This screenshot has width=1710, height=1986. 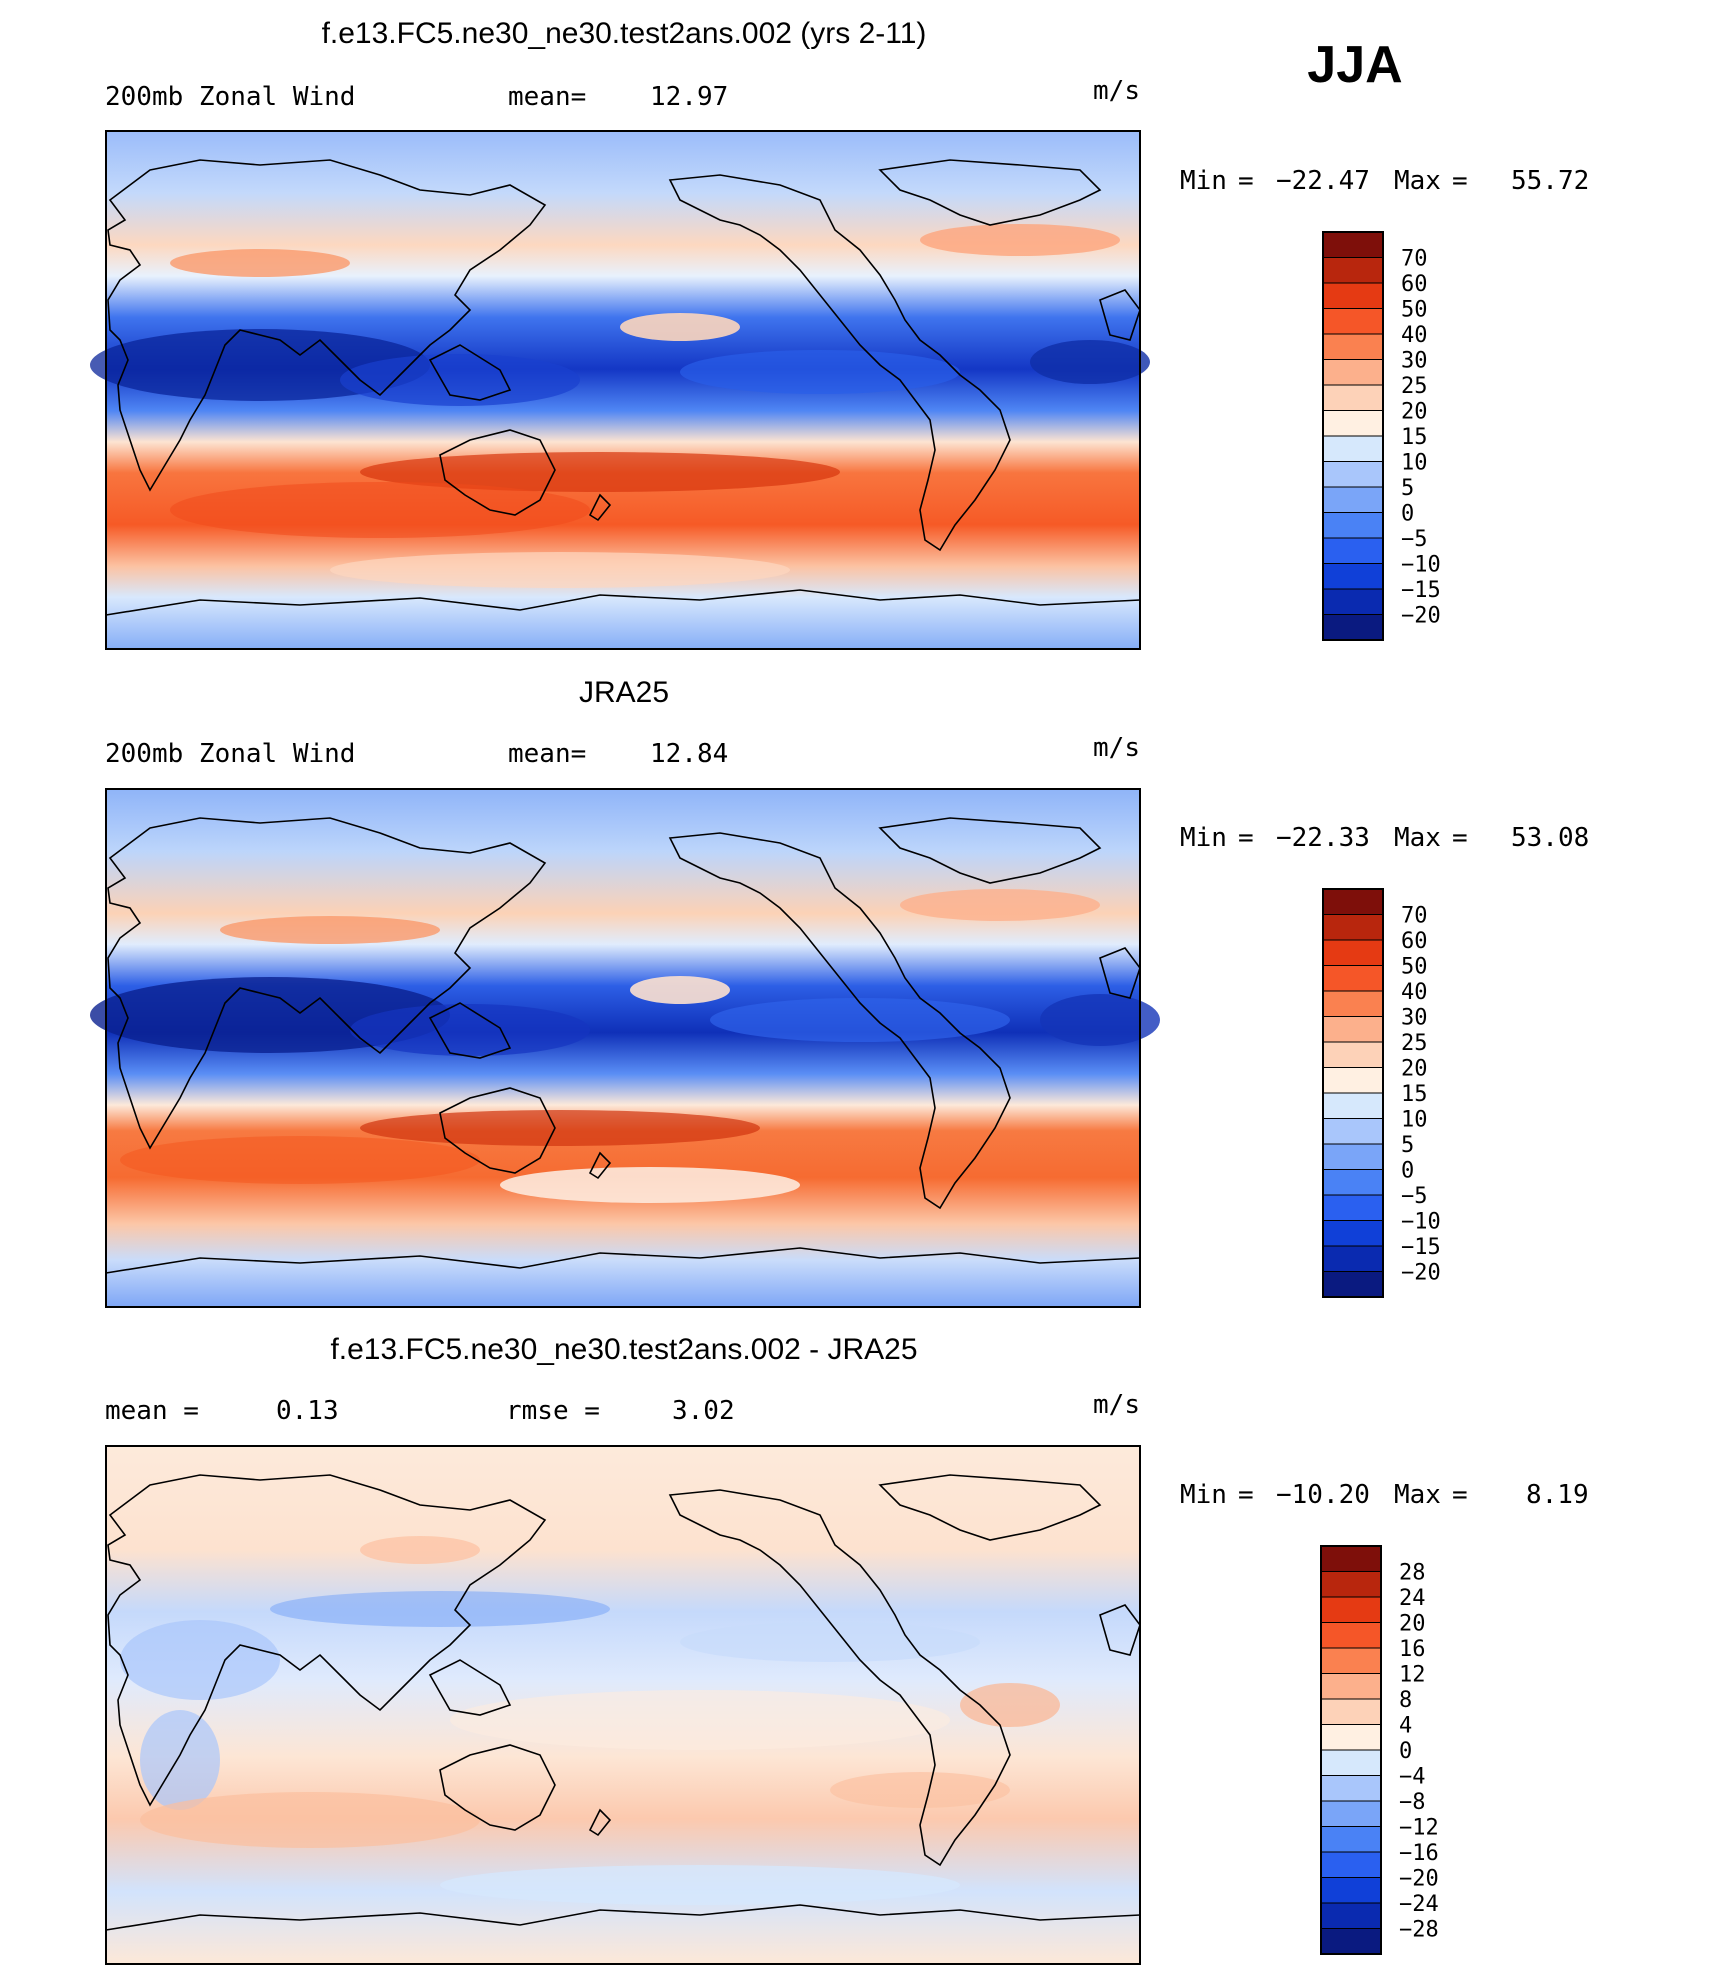 What do you see at coordinates (1412, 1573) in the screenshot?
I see `colorbar-tick-label: 28` at bounding box center [1412, 1573].